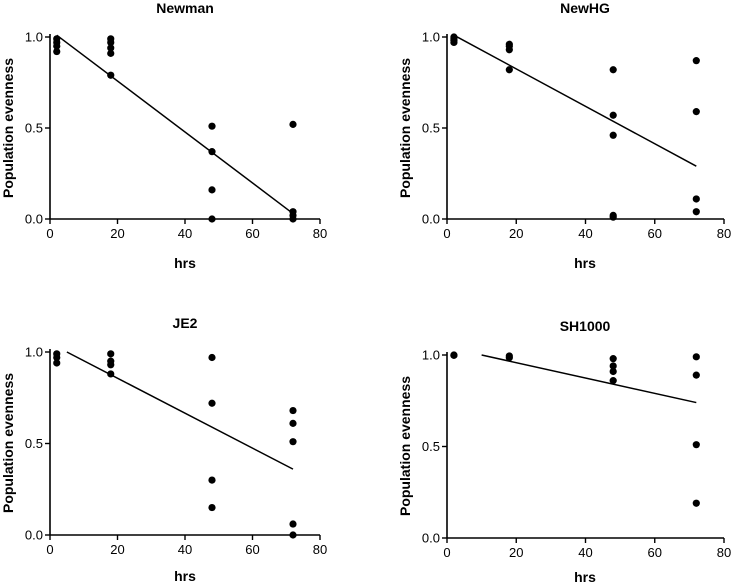  Describe the element at coordinates (585, 326) in the screenshot. I see `panel-title: SH1000` at that location.